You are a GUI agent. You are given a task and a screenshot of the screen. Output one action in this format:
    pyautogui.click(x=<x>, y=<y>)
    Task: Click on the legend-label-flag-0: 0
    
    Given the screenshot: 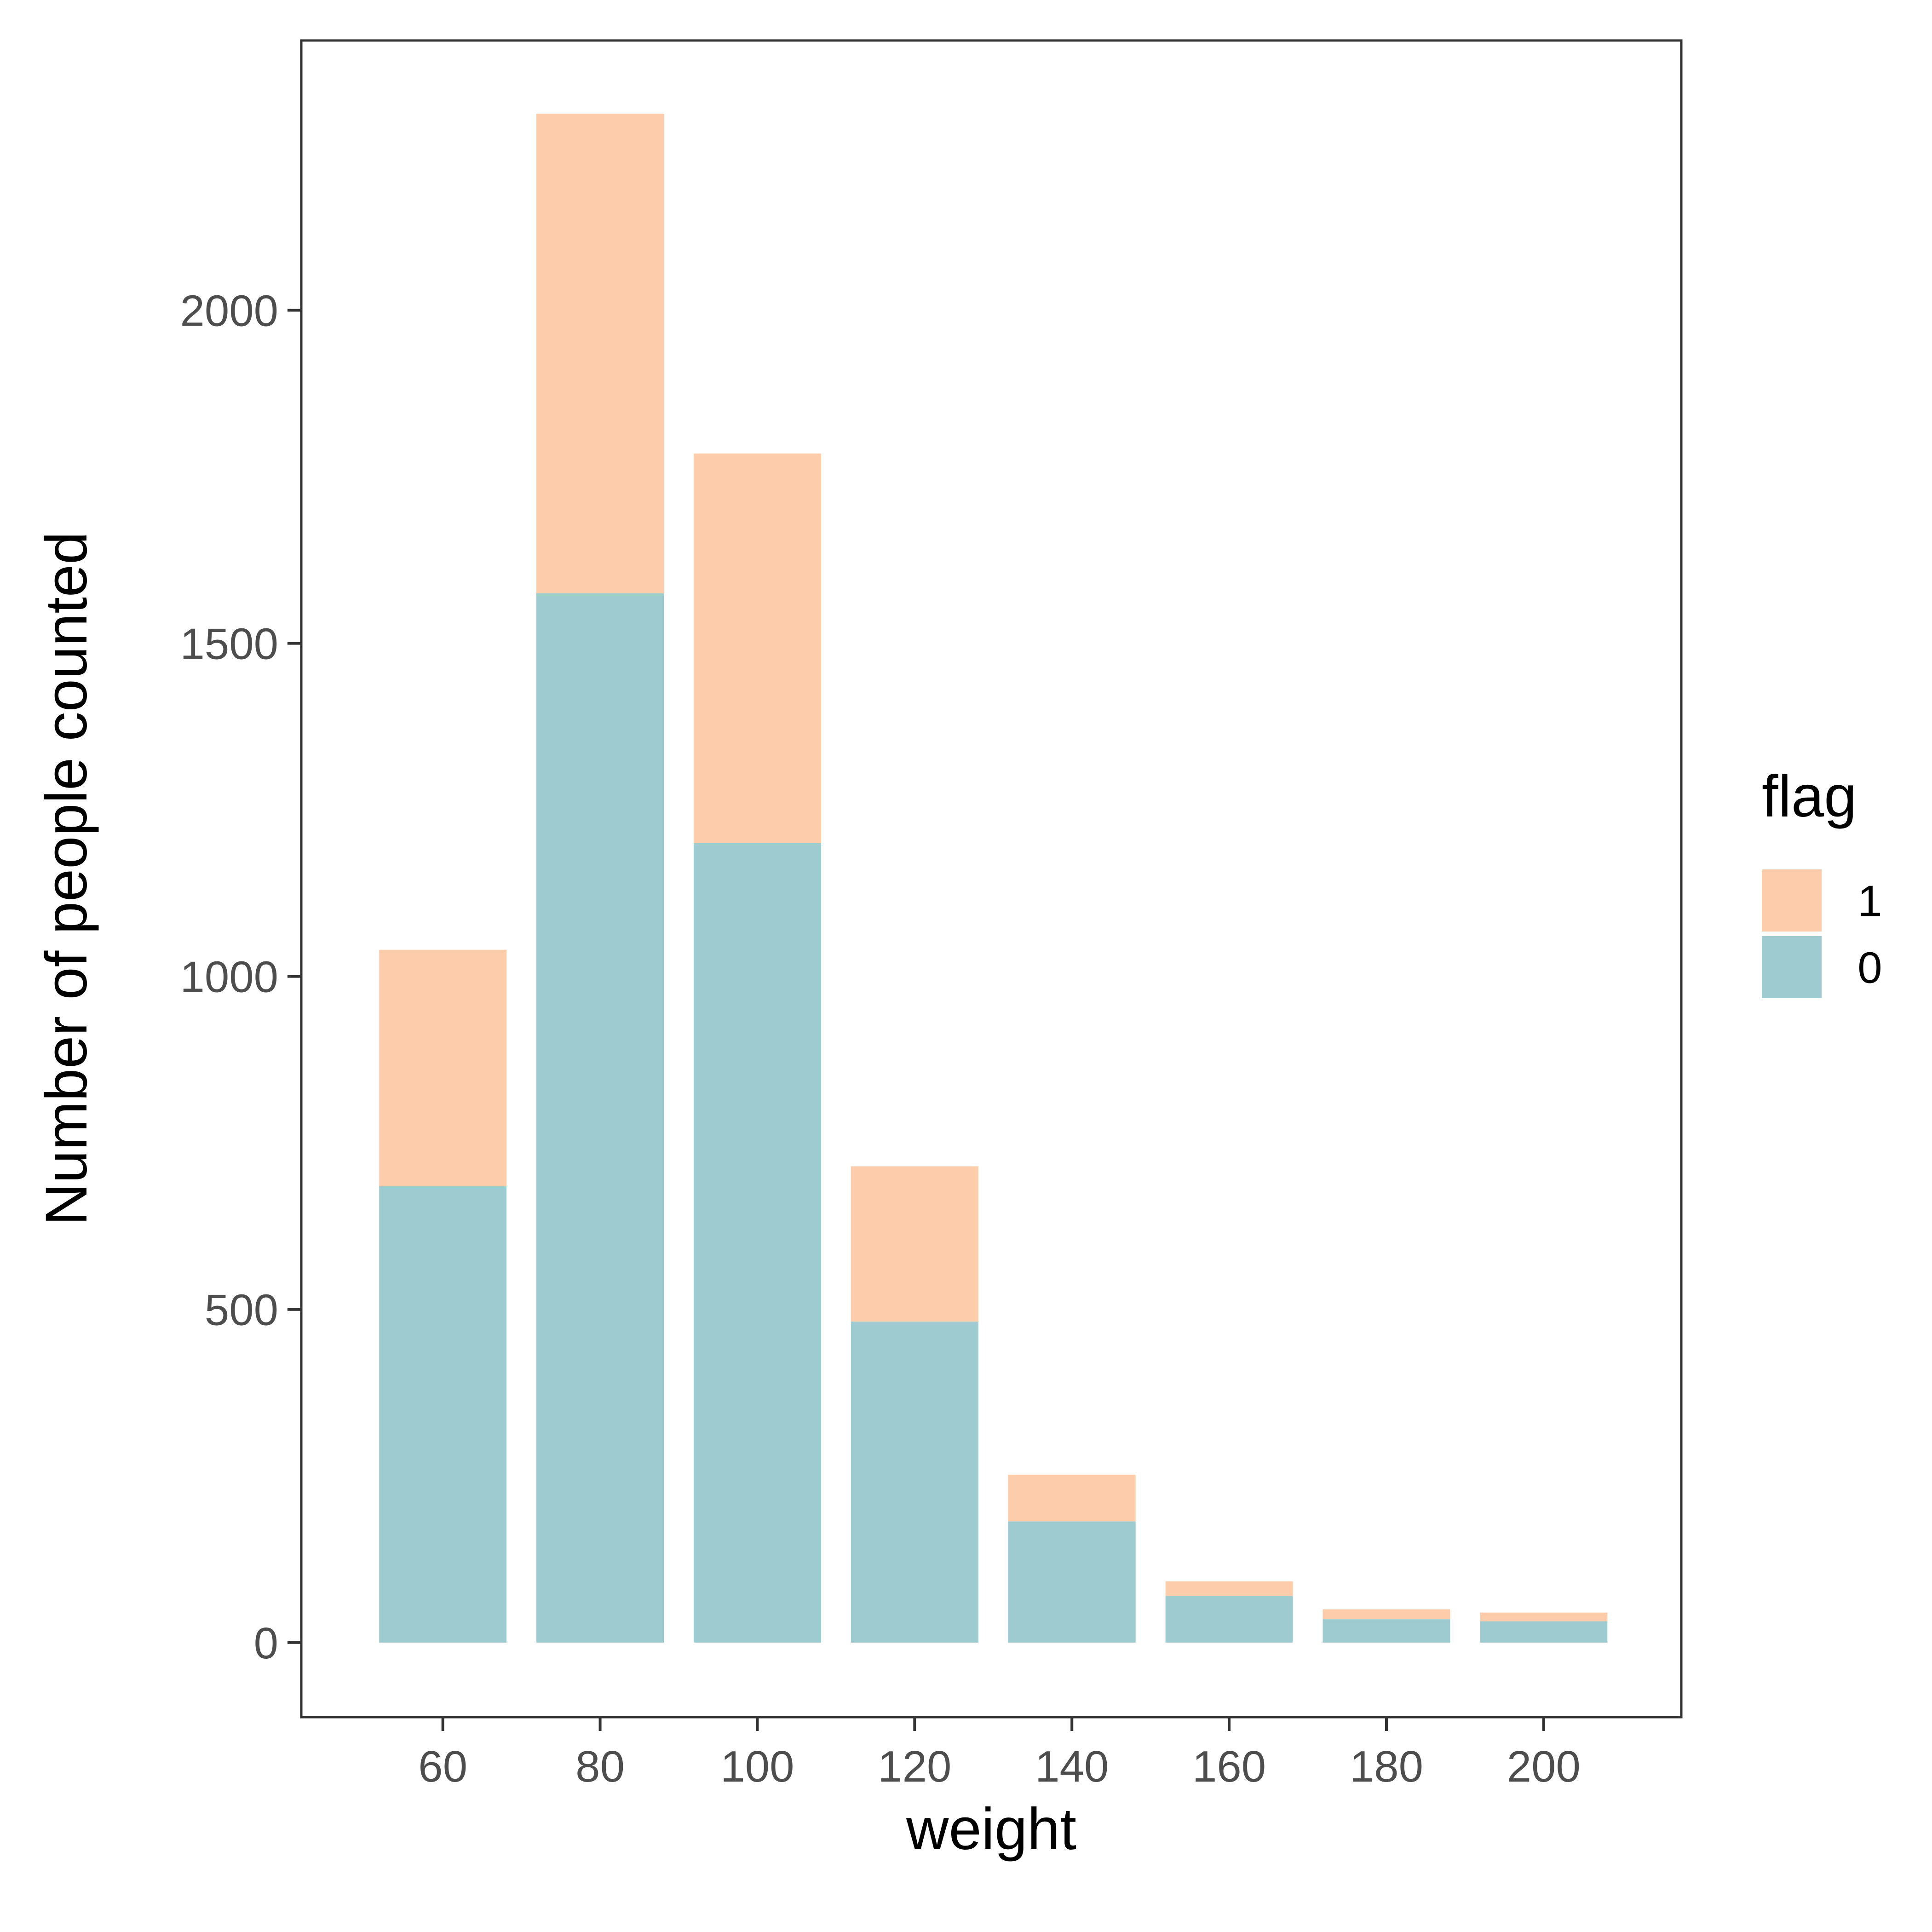 What is the action you would take?
    pyautogui.click(x=1869, y=968)
    